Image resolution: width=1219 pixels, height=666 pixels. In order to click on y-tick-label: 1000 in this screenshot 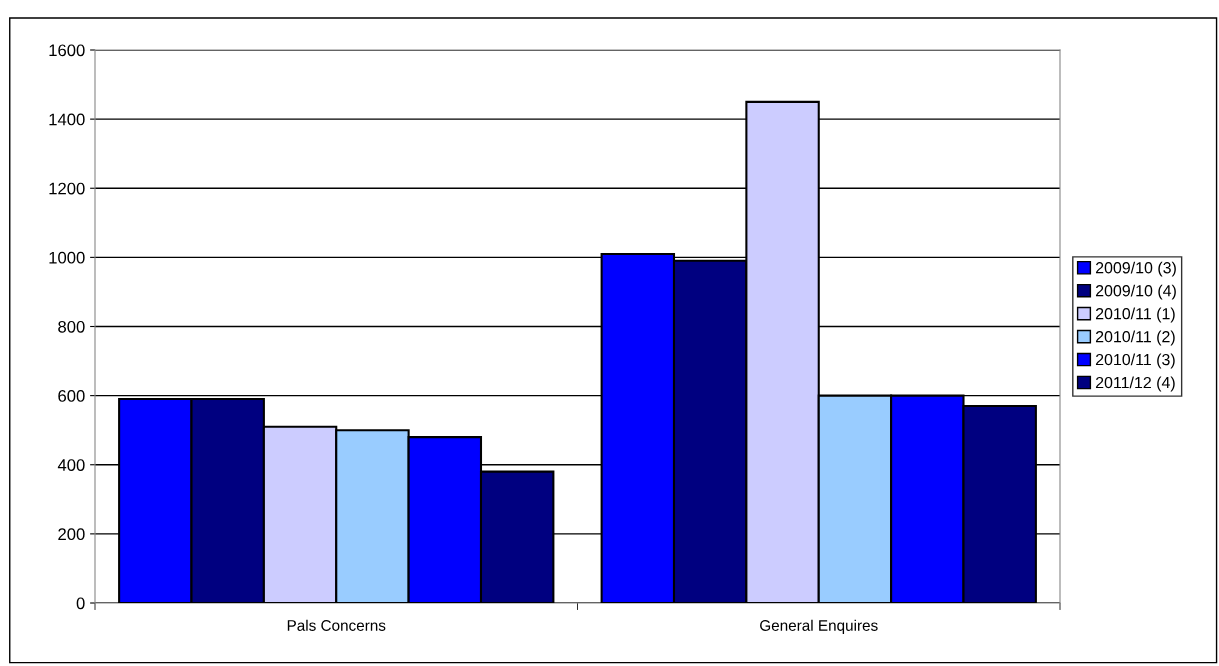, I will do `click(67, 257)`.